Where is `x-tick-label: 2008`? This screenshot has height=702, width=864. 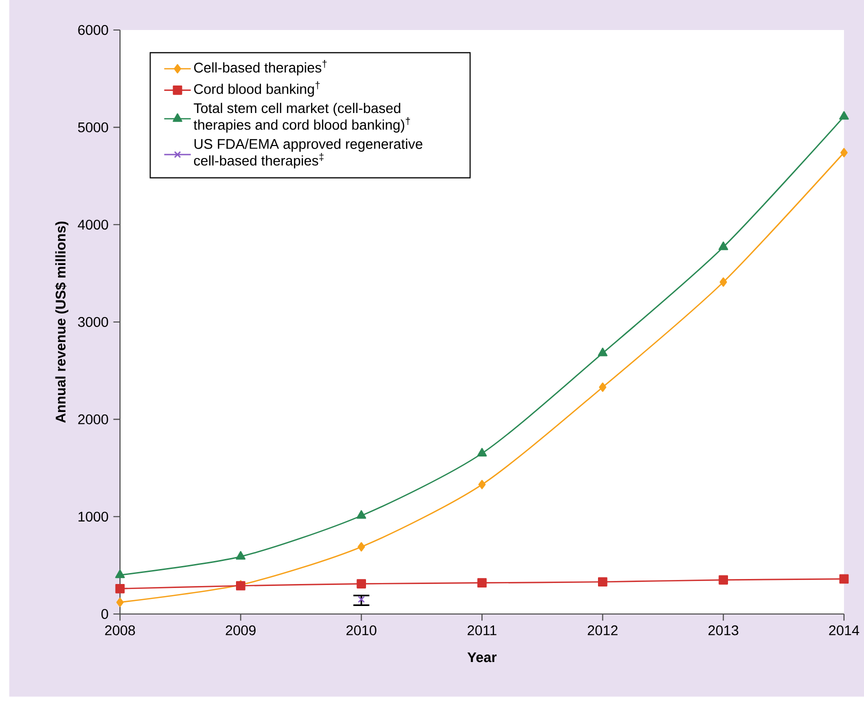 x-tick-label: 2008 is located at coordinates (120, 630).